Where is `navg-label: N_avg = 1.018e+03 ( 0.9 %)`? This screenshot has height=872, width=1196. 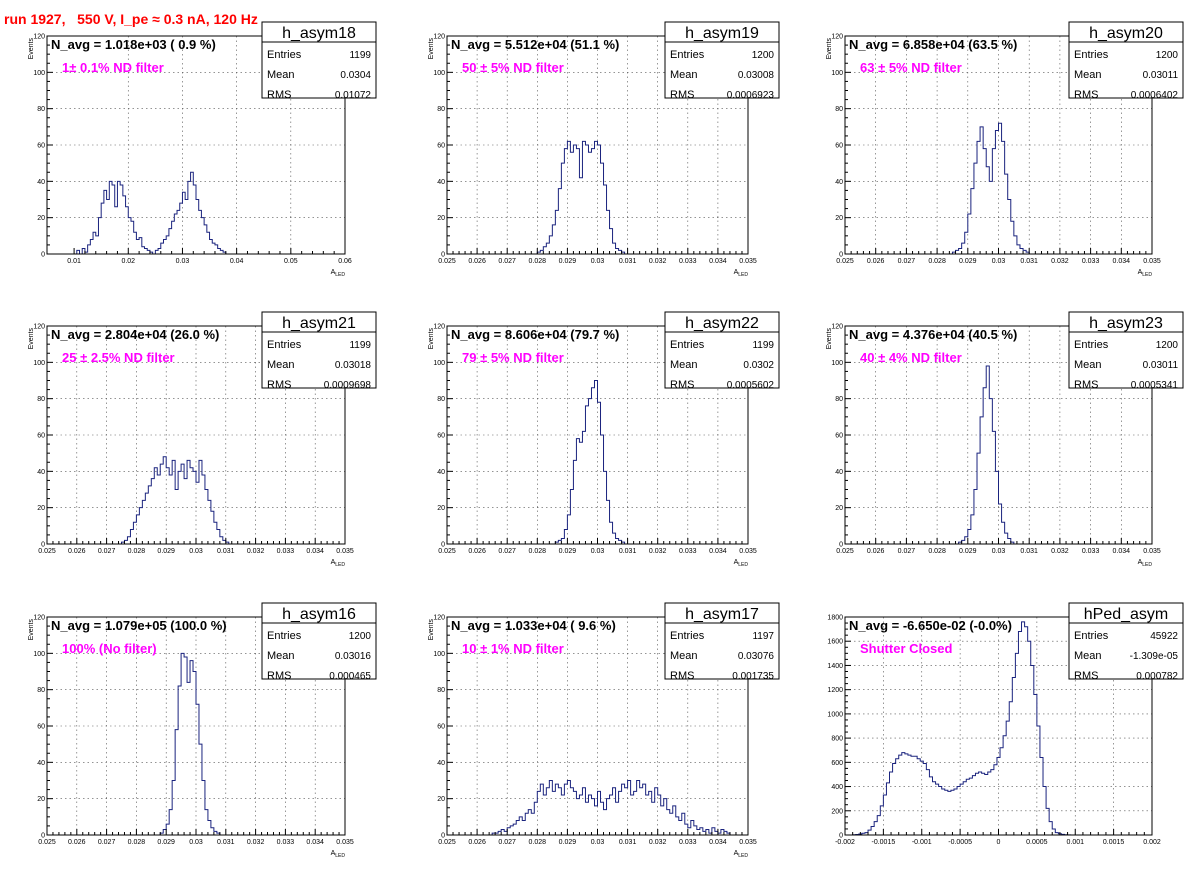
navg-label: N_avg = 1.018e+03 ( 0.9 %) is located at coordinates (133, 44).